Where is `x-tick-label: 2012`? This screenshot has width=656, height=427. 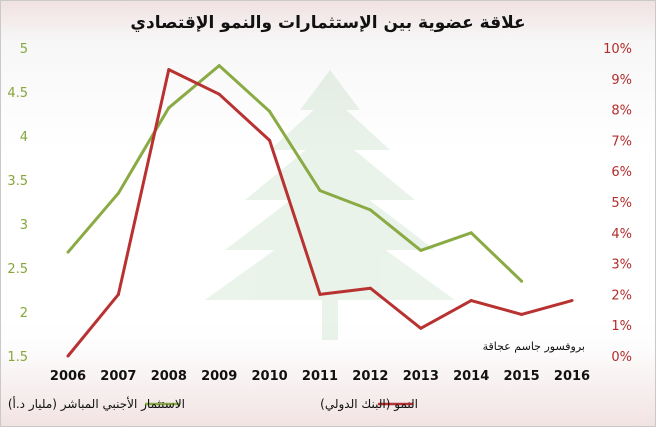
x-tick-label: 2012 is located at coordinates (370, 376).